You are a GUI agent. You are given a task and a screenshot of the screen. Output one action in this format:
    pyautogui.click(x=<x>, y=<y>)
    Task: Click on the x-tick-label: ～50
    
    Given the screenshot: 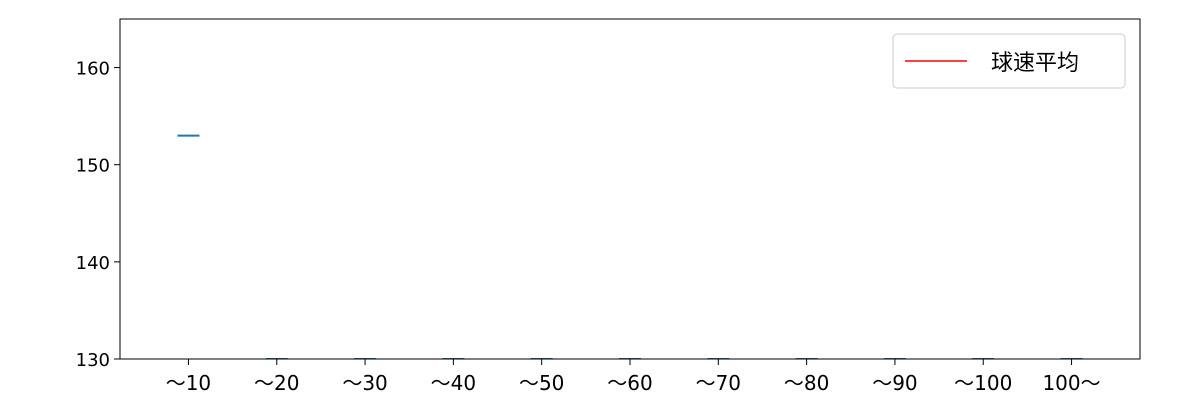 What is the action you would take?
    pyautogui.click(x=541, y=383)
    